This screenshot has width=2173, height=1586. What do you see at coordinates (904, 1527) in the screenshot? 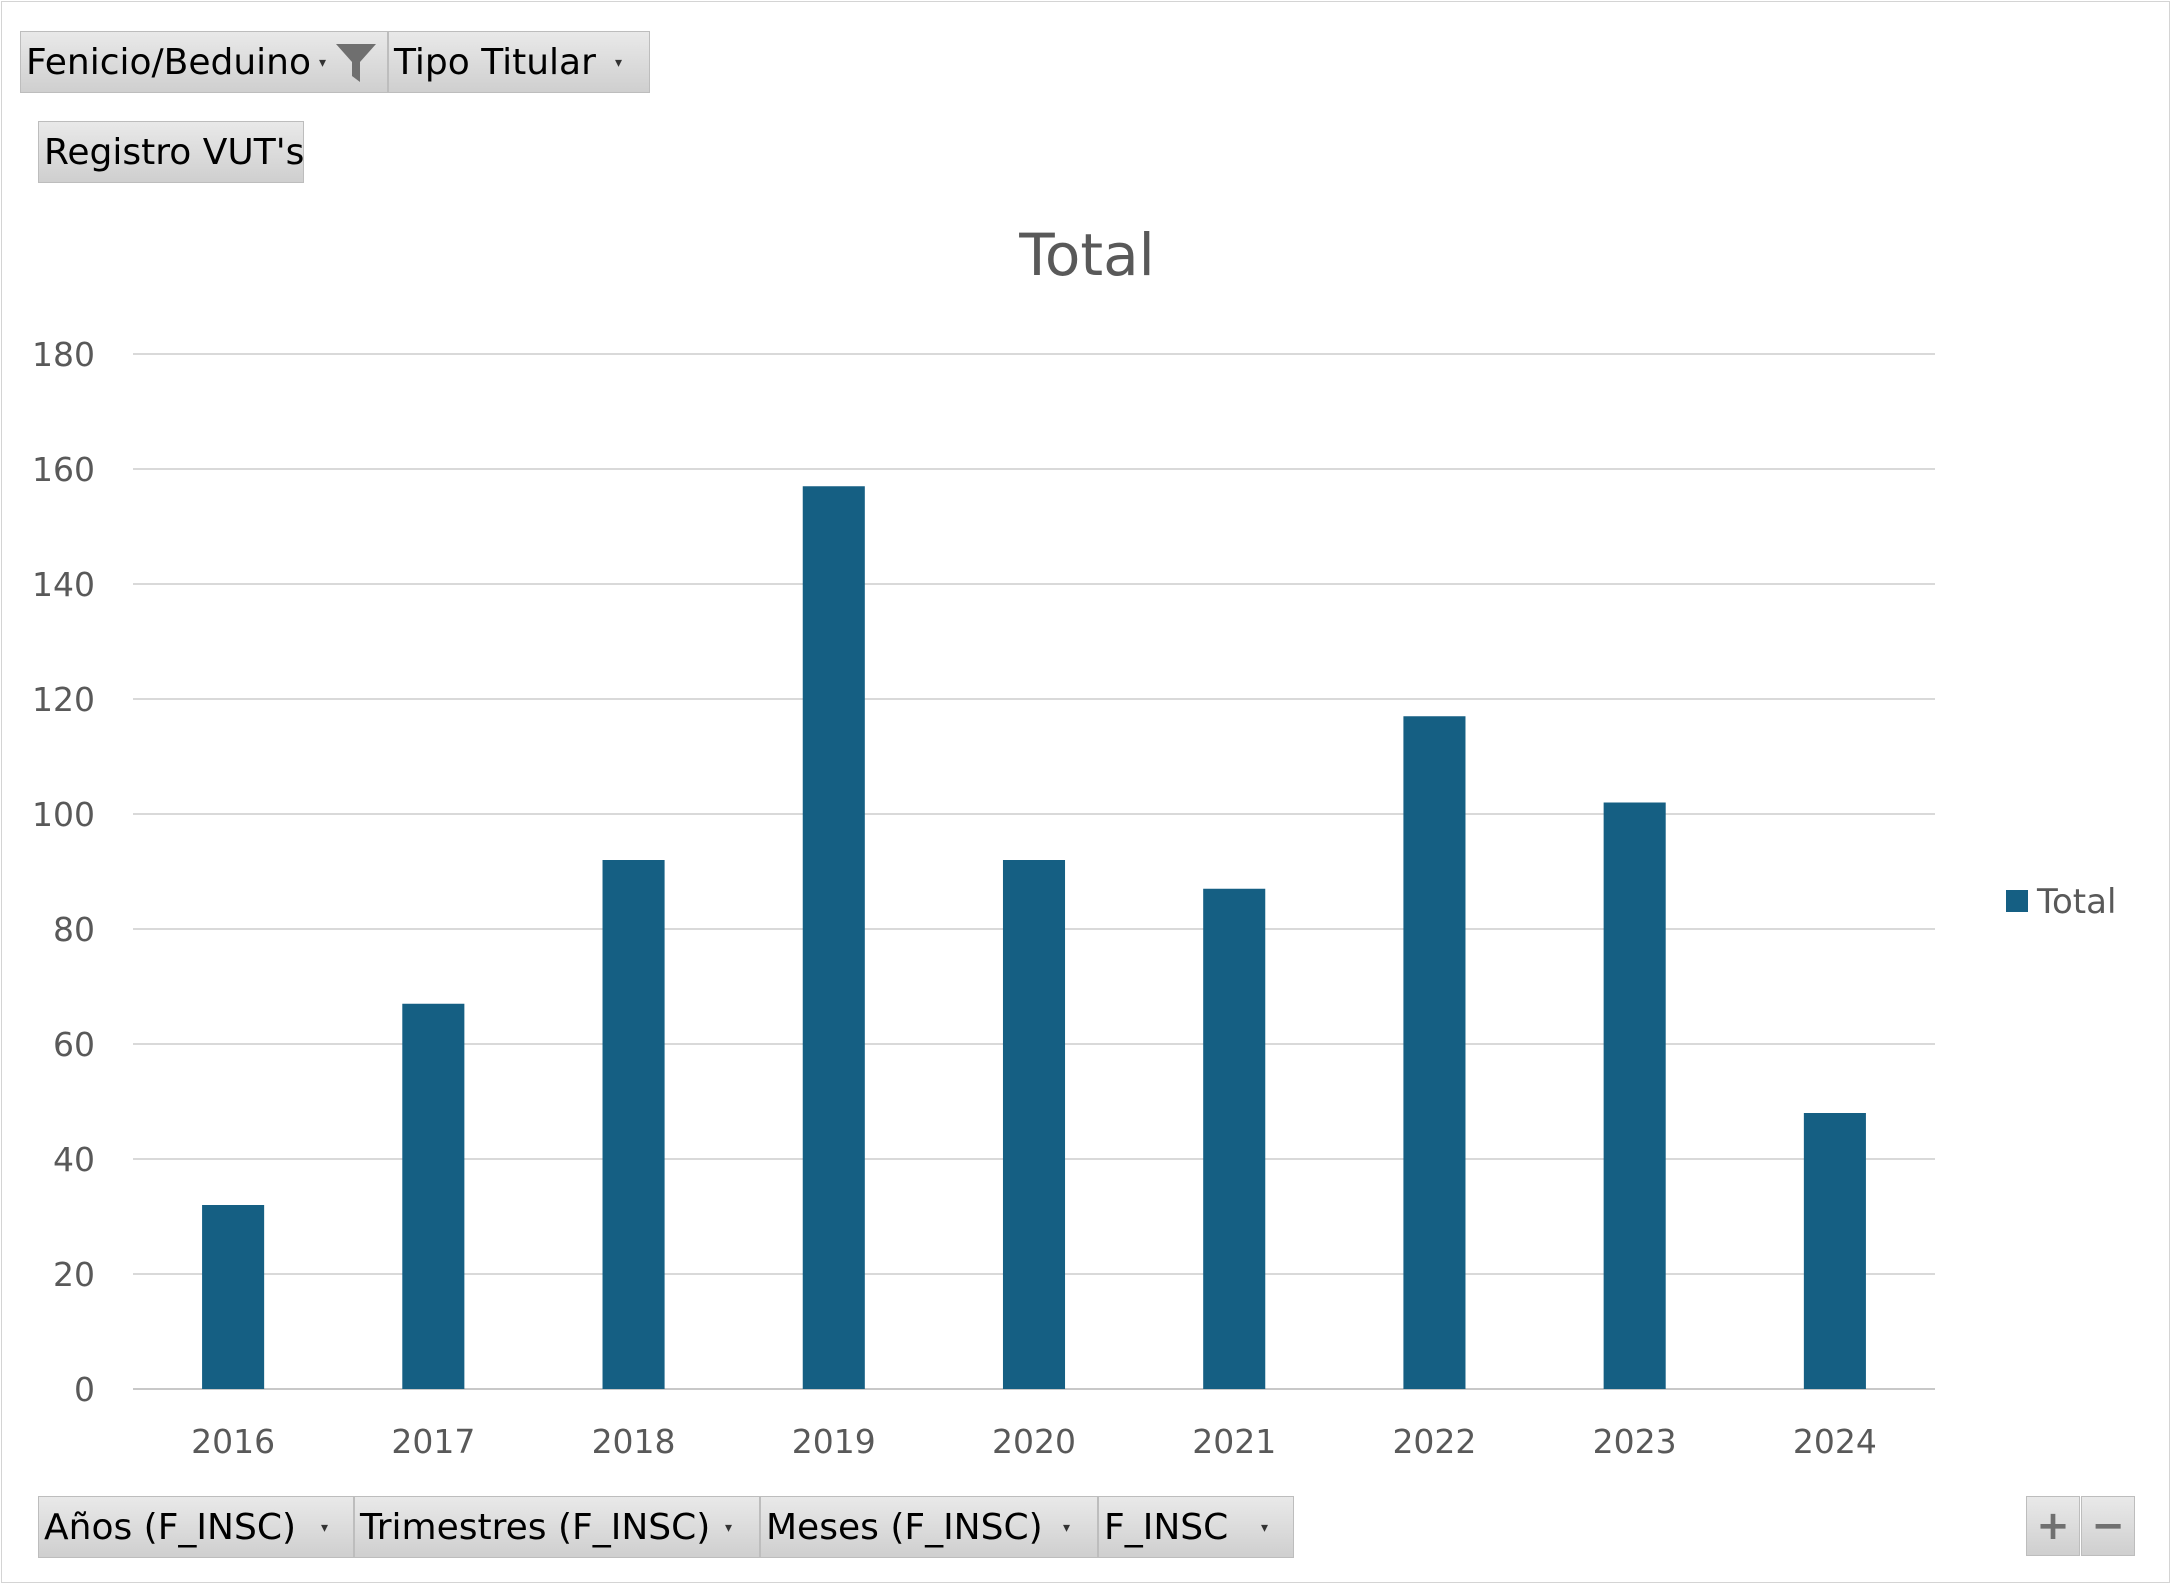
I see `axis-field-label: Meses (F_INSC)` at bounding box center [904, 1527].